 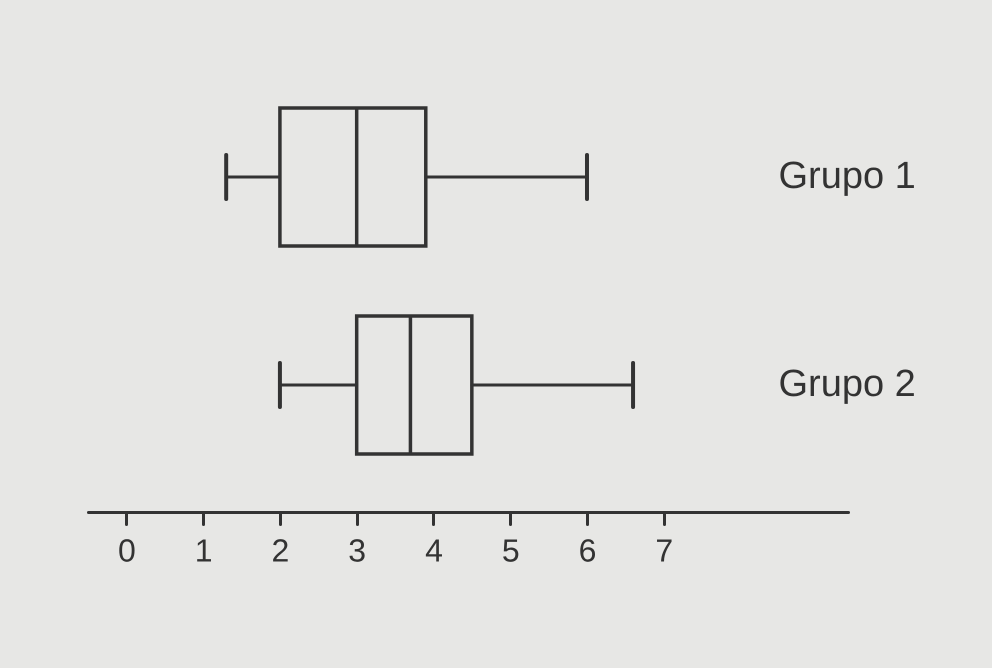 What do you see at coordinates (847, 384) in the screenshot?
I see `y-tick-label: Grupo 2` at bounding box center [847, 384].